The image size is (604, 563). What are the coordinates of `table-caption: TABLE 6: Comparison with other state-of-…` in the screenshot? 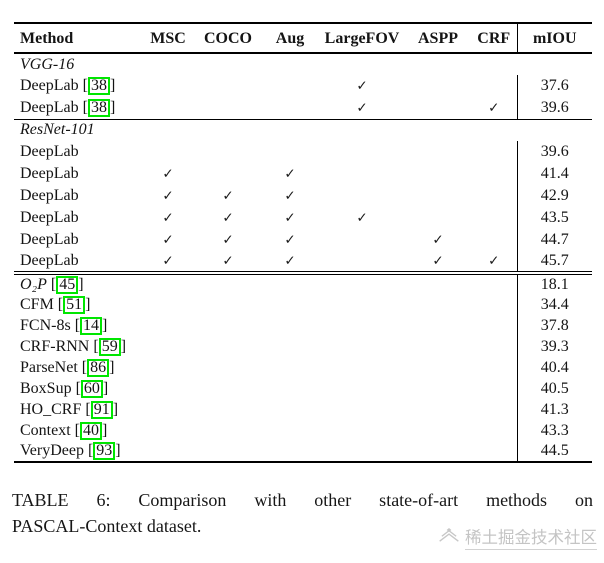 It's located at (302, 513).